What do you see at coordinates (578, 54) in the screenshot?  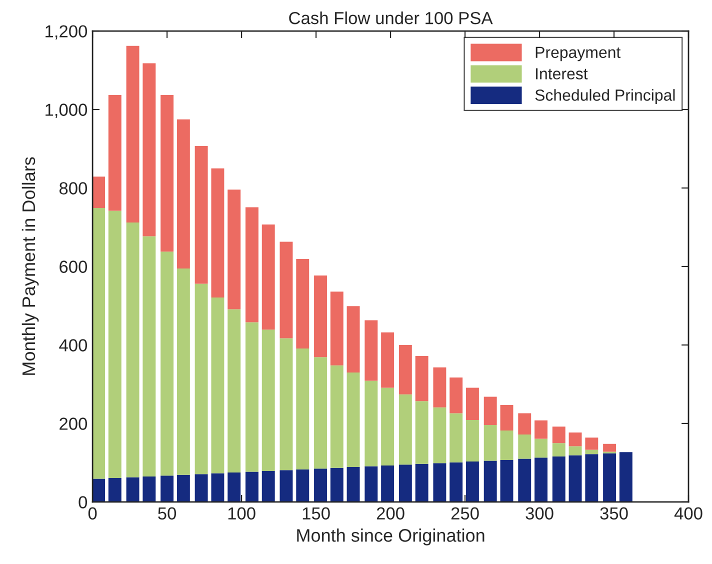 I see `legend-label: Prepayment` at bounding box center [578, 54].